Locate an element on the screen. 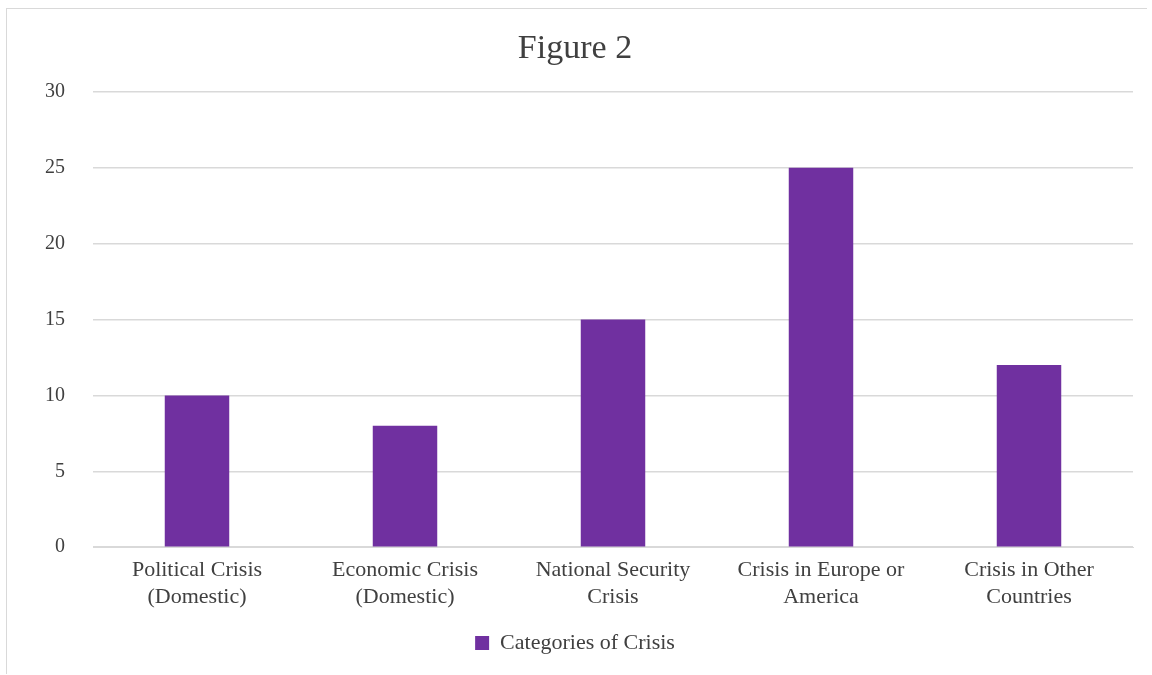  y-tick-label: 10 is located at coordinates (55, 393).